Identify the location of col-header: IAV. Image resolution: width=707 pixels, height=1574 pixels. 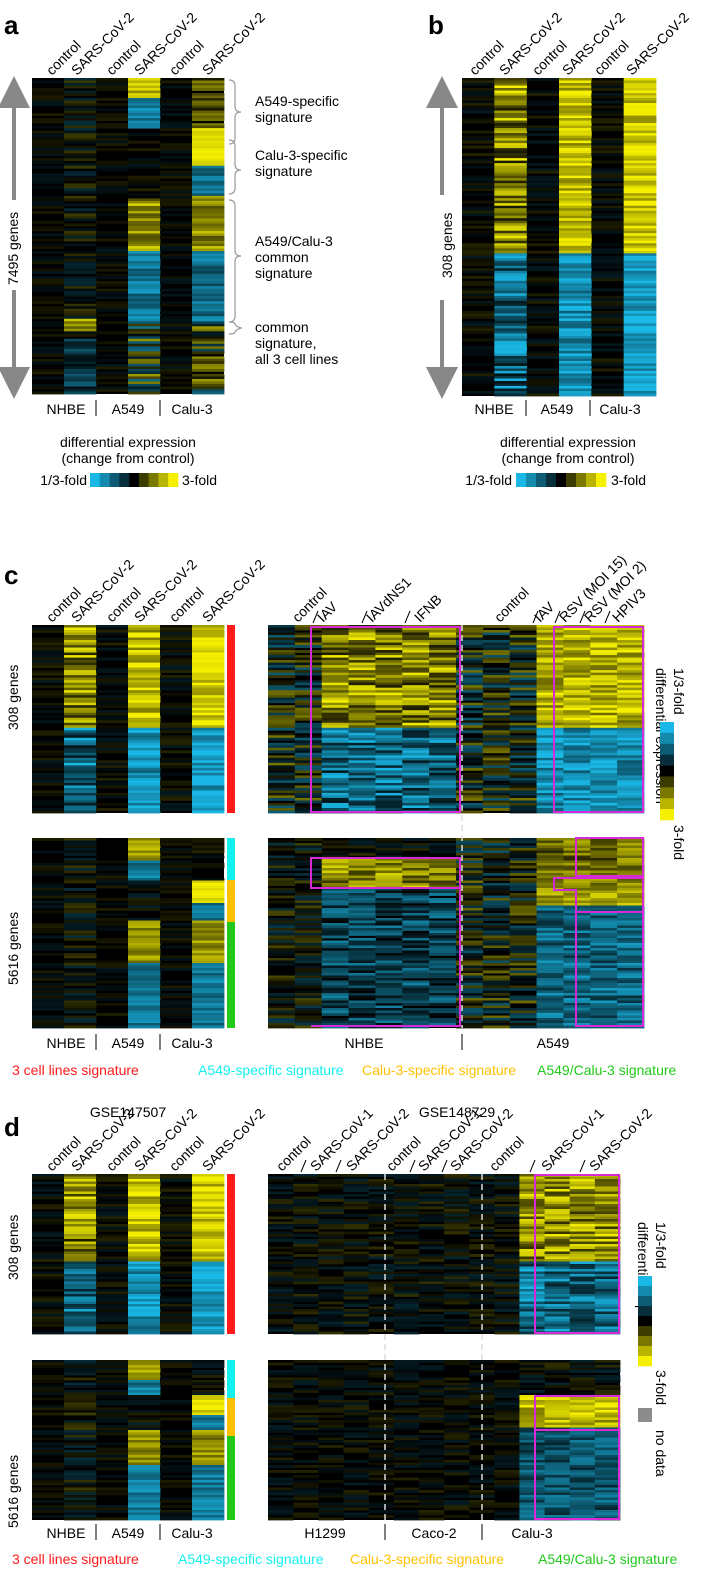
(544, 611).